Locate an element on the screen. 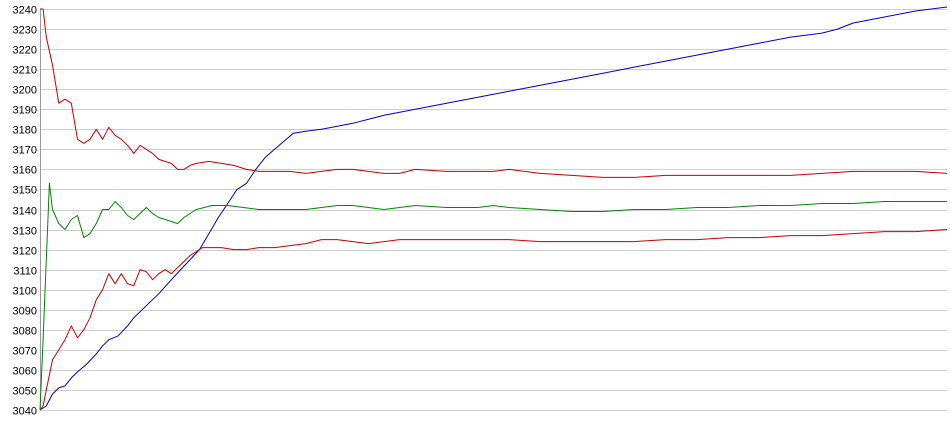 The width and height of the screenshot is (950, 435). y-tick-label: 3240 is located at coordinates (25, 11).